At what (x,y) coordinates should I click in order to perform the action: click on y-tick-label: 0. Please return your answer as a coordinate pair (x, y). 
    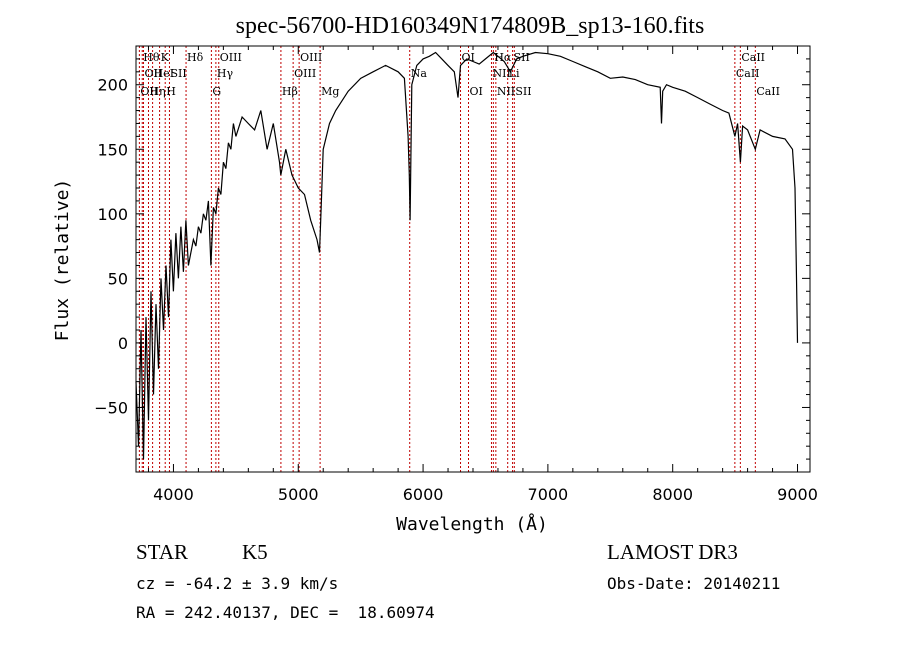
    Looking at the image, I should click on (123, 343).